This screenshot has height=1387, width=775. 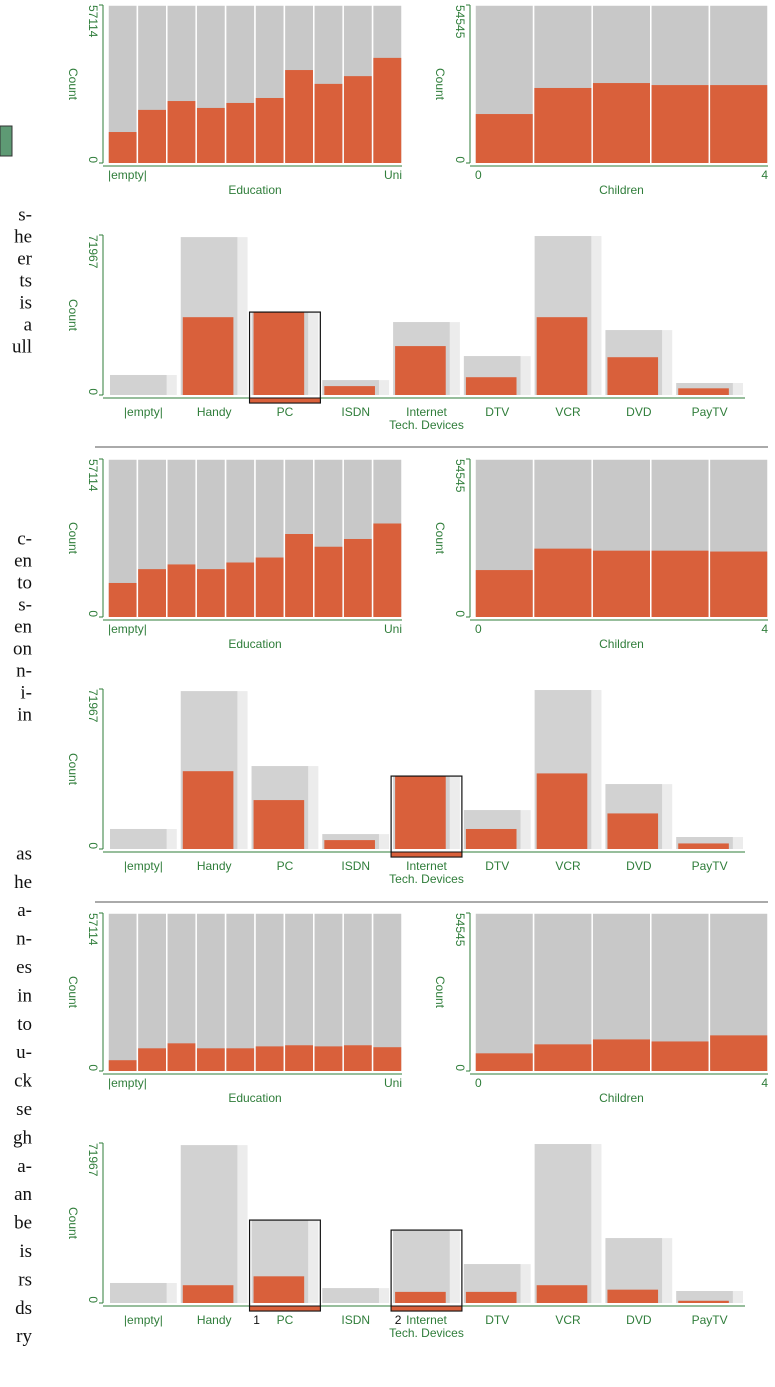 I want to click on x-tick-label: ISDN, so click(x=355, y=866).